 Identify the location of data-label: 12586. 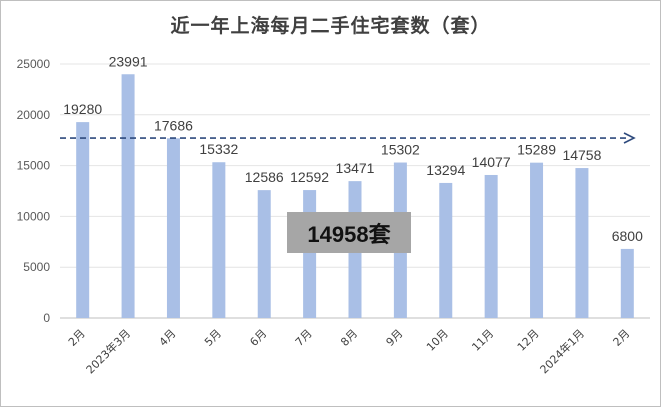
(264, 177).